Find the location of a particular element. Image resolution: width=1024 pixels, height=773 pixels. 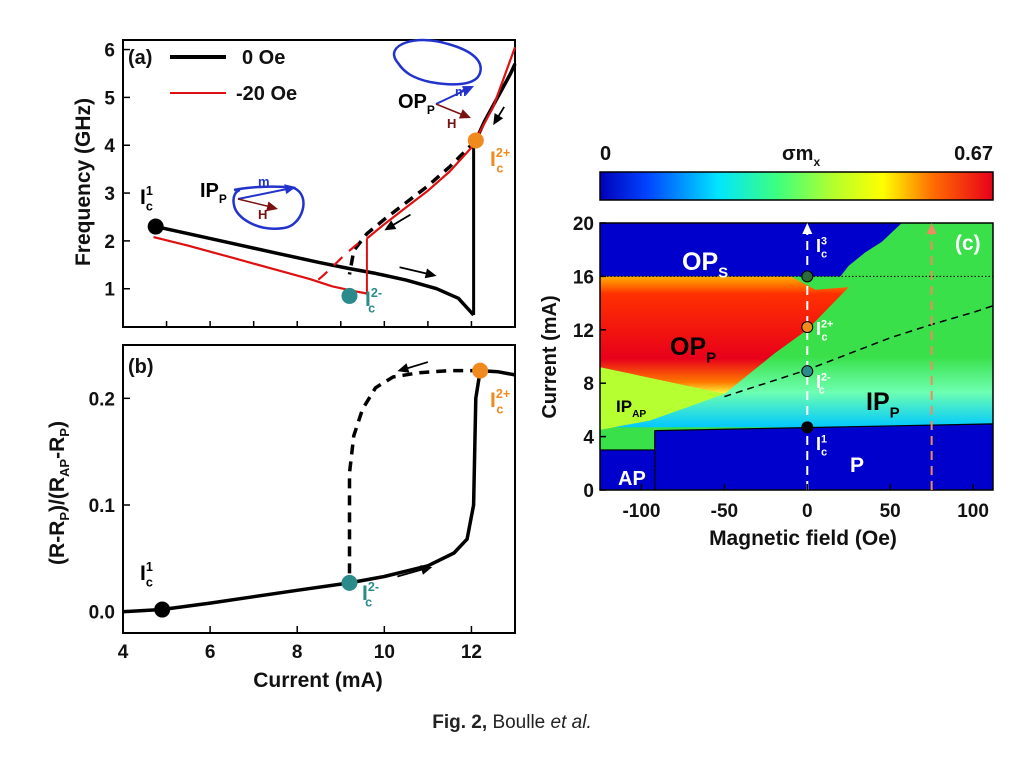

caption-lead: Fig. 2, is located at coordinates (460, 722).